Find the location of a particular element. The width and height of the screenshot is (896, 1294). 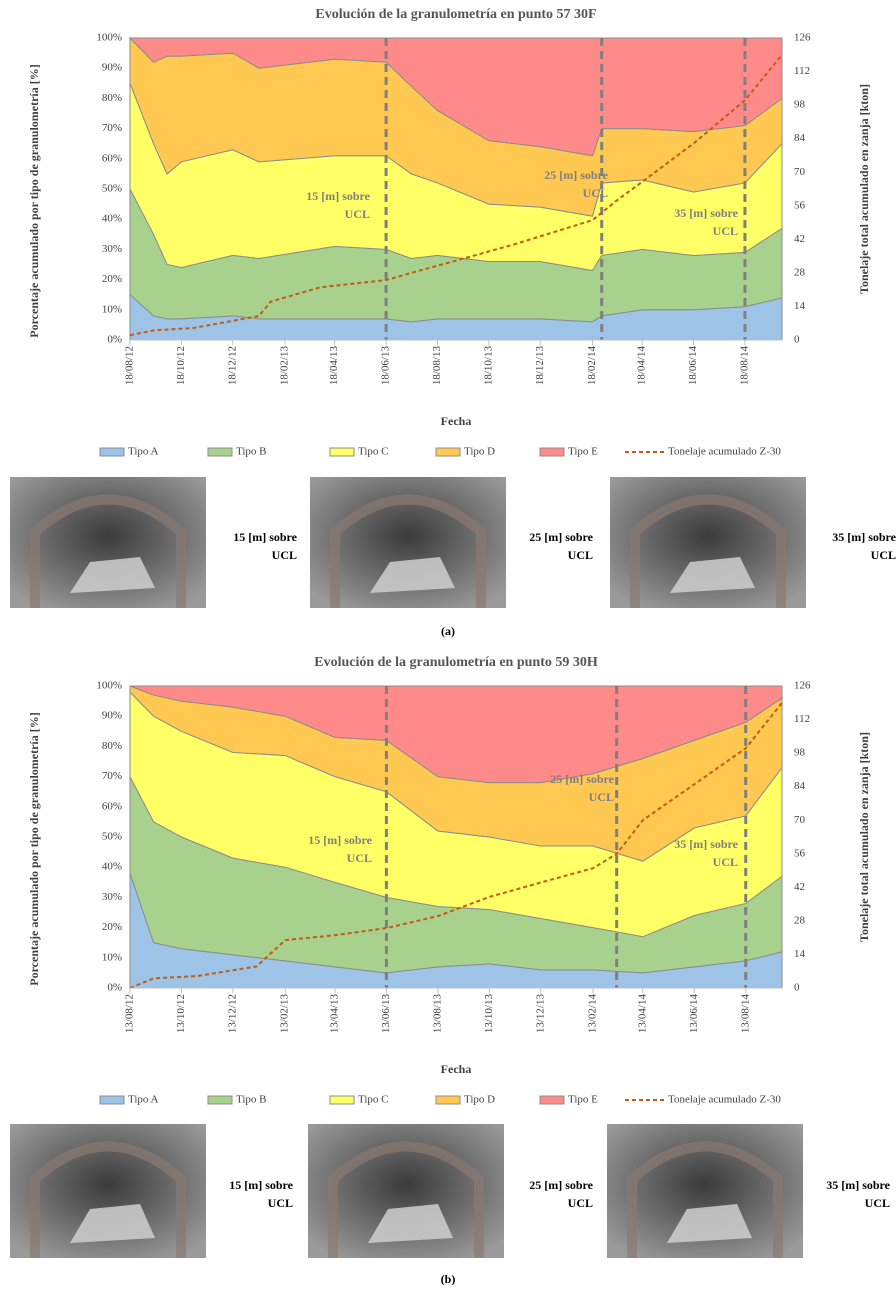

x-tick-label: 13/10/13 is located at coordinates (489, 1014).